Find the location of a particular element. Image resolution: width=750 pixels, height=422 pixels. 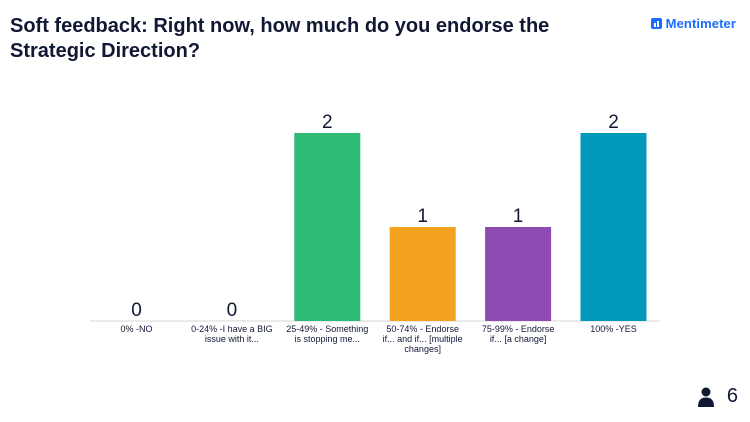

responses-counter: 6 is located at coordinates (717, 396).